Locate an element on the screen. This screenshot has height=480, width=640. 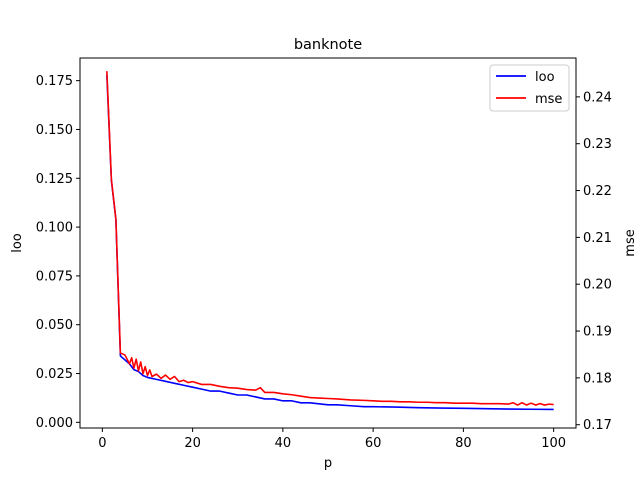
y-left-tick-label: 0.025 is located at coordinates (54, 374).